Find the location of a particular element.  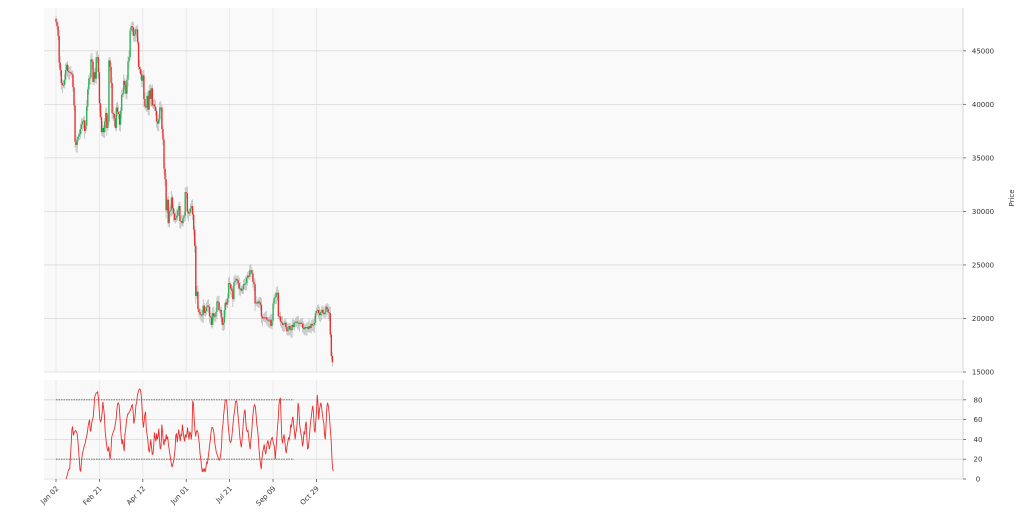

indicator-tick-label: 0 is located at coordinates (978, 480).